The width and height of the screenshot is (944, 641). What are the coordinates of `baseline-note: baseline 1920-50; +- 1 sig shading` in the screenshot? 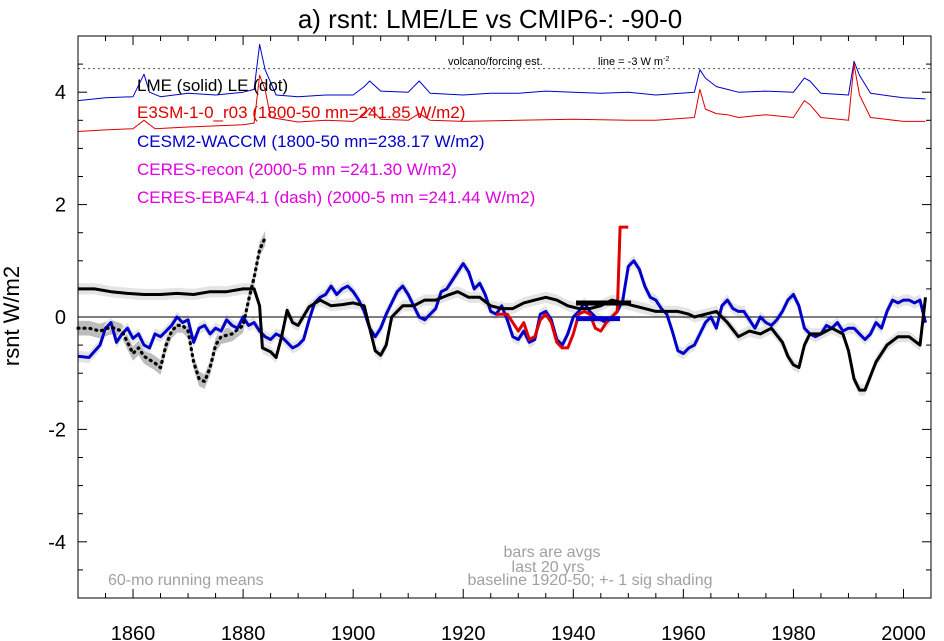 It's located at (589, 580).